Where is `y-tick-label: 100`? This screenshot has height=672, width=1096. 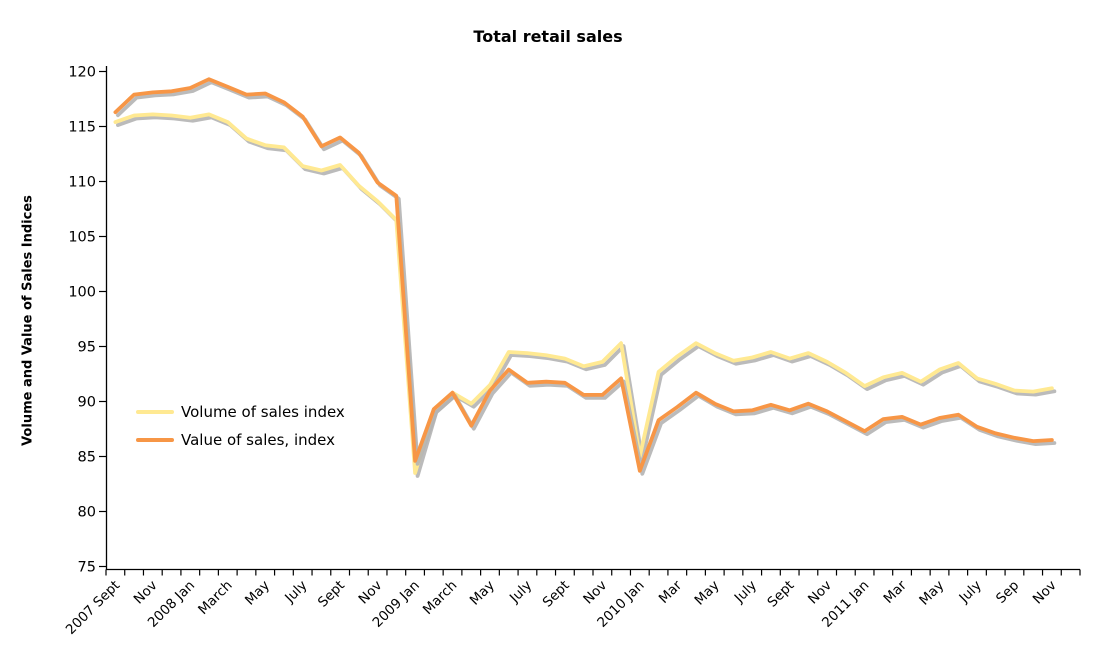
y-tick-label: 100 is located at coordinates (82, 293).